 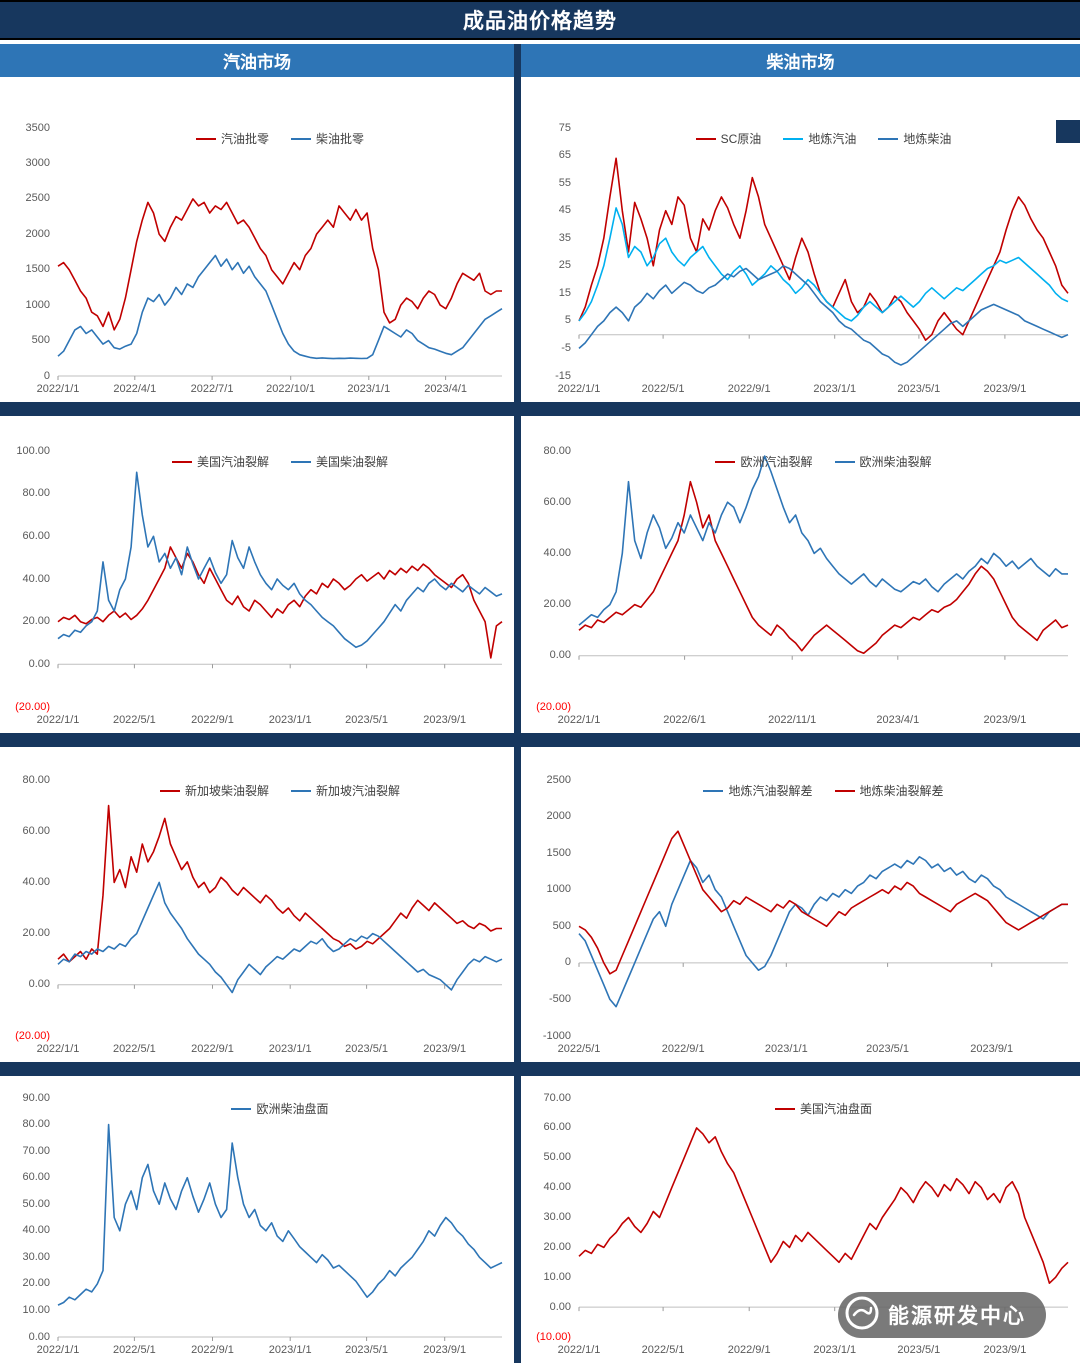 What do you see at coordinates (557, 1217) in the screenshot?
I see `y-tick-label: 30.00` at bounding box center [557, 1217].